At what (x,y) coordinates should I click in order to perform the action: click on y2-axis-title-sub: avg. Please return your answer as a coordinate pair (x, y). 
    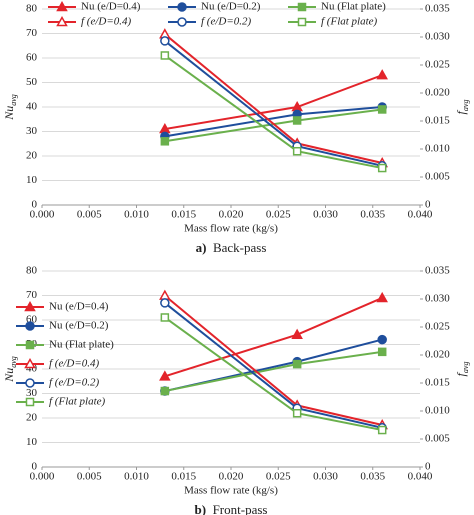
    Looking at the image, I should click on (465, 368).